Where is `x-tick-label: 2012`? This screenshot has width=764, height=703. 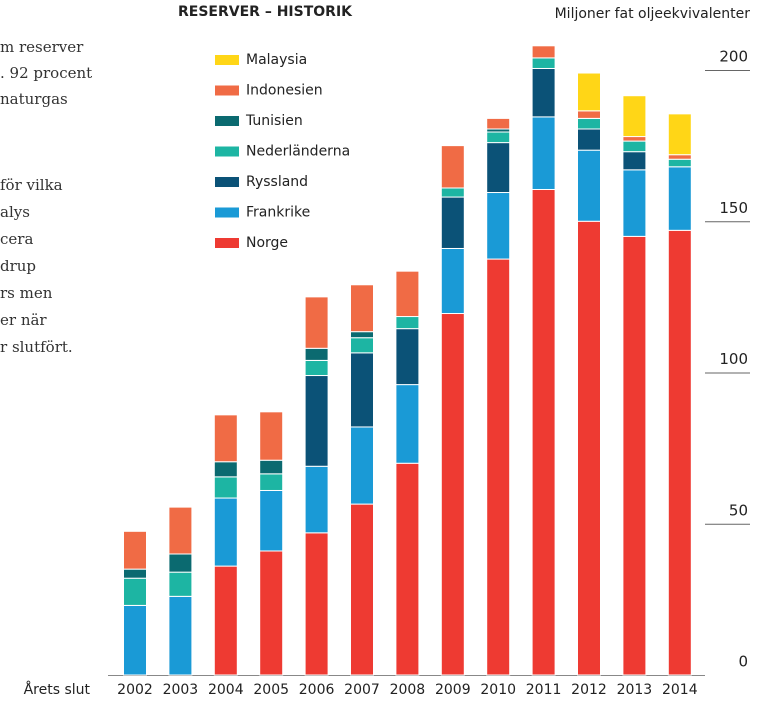 x-tick-label: 2012 is located at coordinates (589, 690).